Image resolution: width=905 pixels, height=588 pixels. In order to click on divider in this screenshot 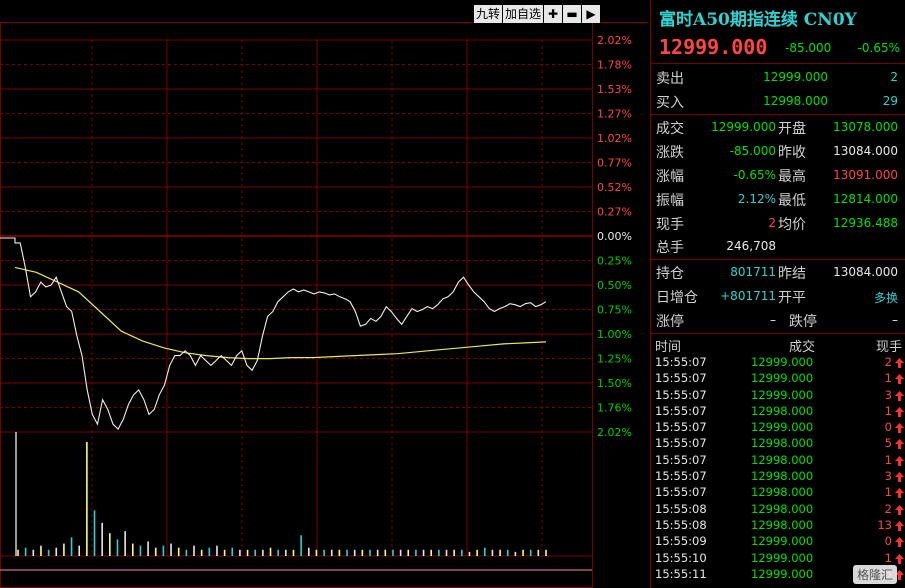, I will do `click(778, 63)`.